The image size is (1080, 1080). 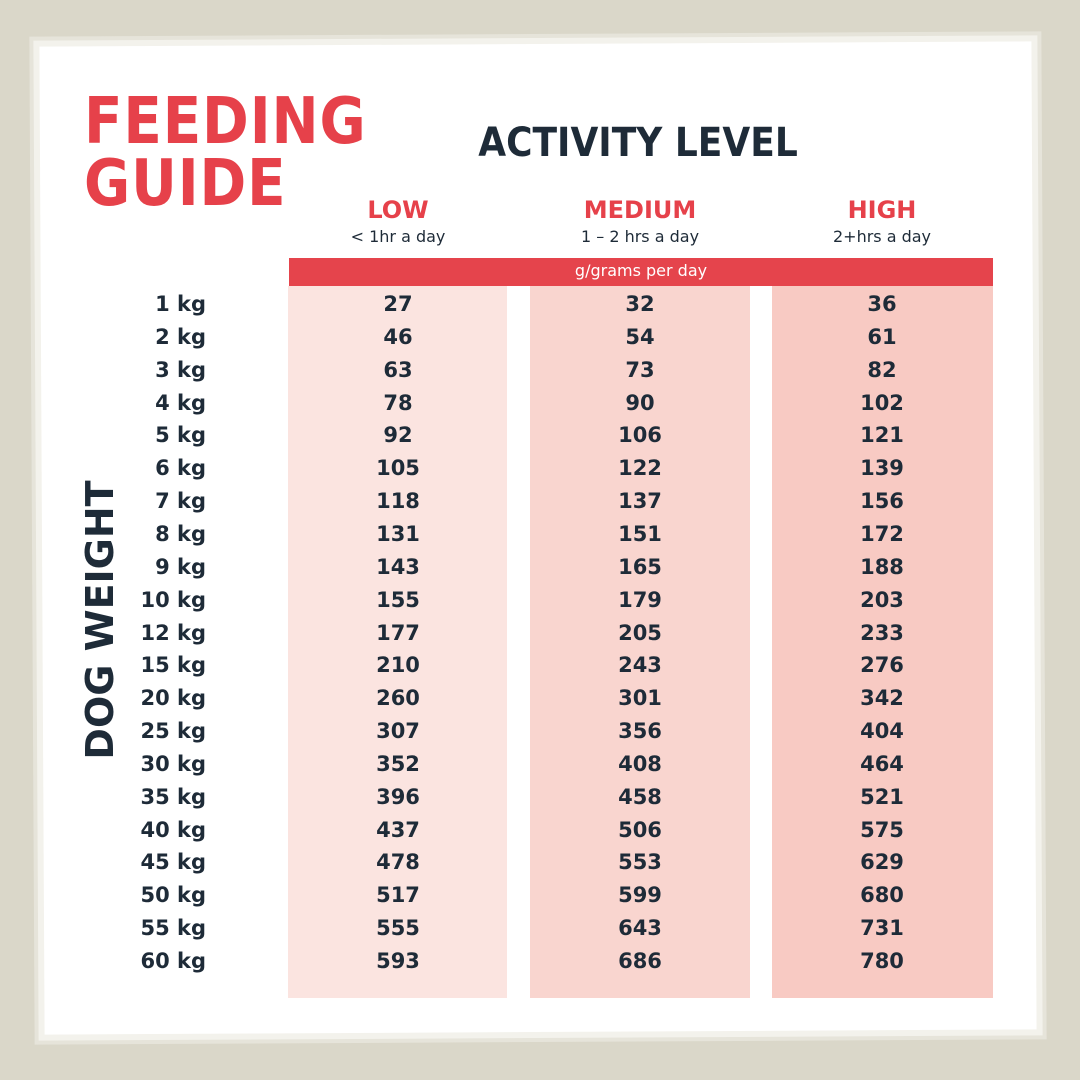 I want to click on table-cell: 32, so click(x=640, y=304).